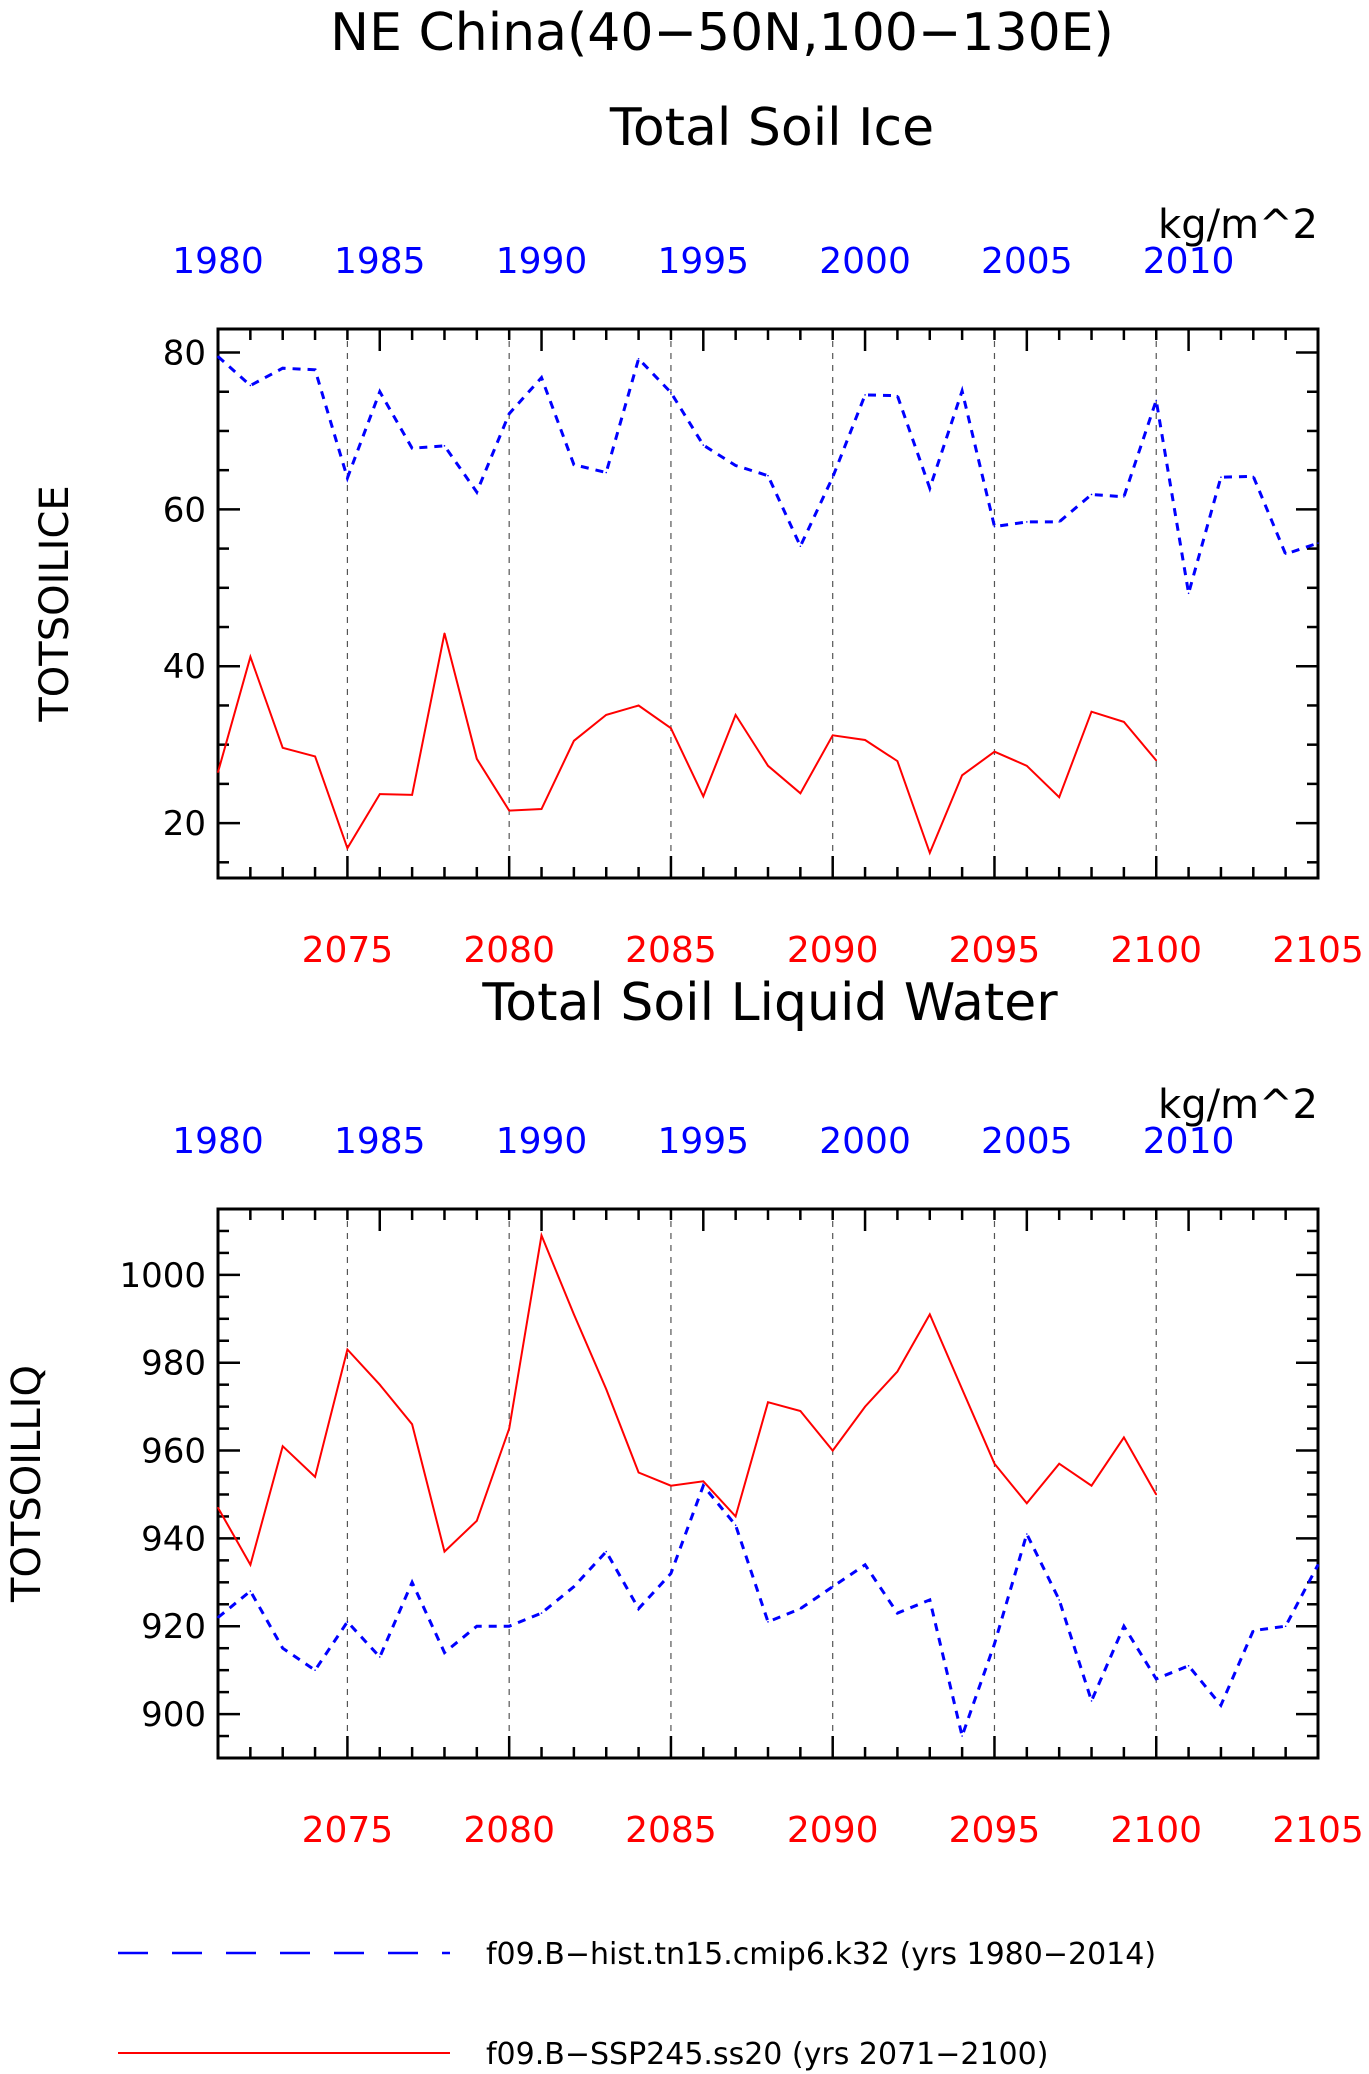  I want to click on y-axis-label: TOTSOILICE, so click(55, 603).